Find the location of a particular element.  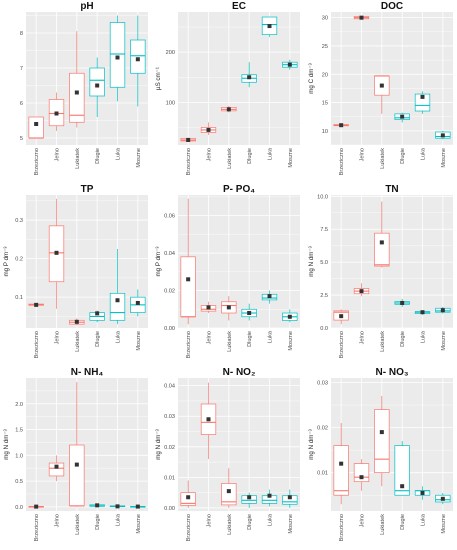

panel-title: N- NH₄ is located at coordinates (87, 372).